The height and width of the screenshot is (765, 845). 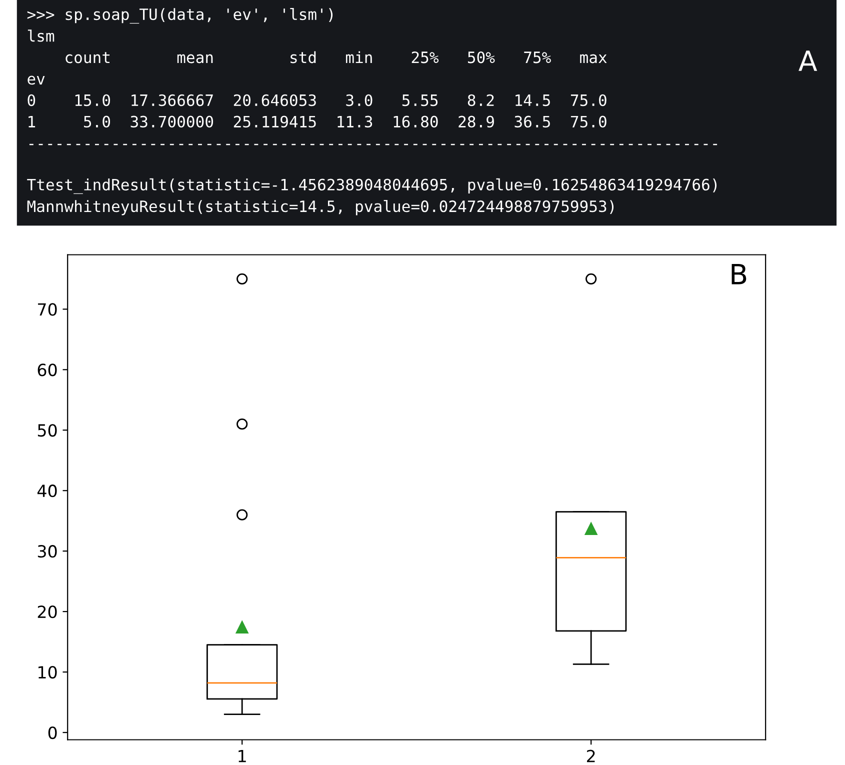 What do you see at coordinates (808, 60) in the screenshot?
I see `text: A` at bounding box center [808, 60].